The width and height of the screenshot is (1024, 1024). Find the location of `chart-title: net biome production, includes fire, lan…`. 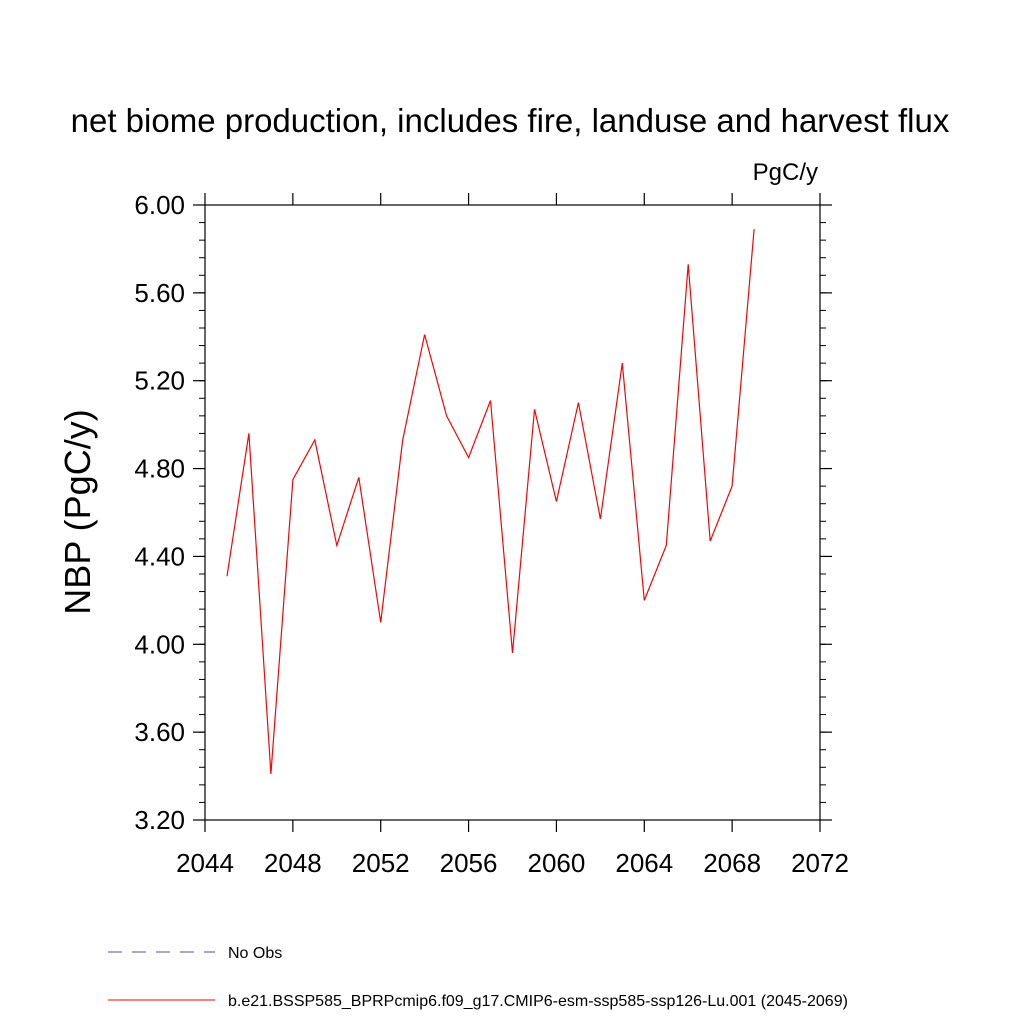

chart-title: net biome production, includes fire, lan… is located at coordinates (510, 120).